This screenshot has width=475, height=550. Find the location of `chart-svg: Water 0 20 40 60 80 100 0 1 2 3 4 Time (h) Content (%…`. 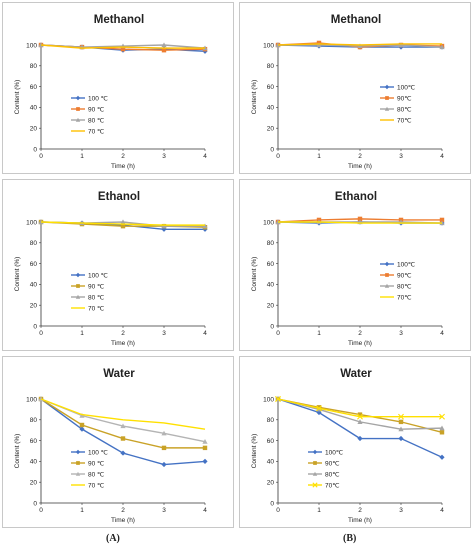

chart-svg: Water 0 20 40 60 80 100 0 1 2 3 4 Time (h) Content (%… is located at coordinates (111, 446).